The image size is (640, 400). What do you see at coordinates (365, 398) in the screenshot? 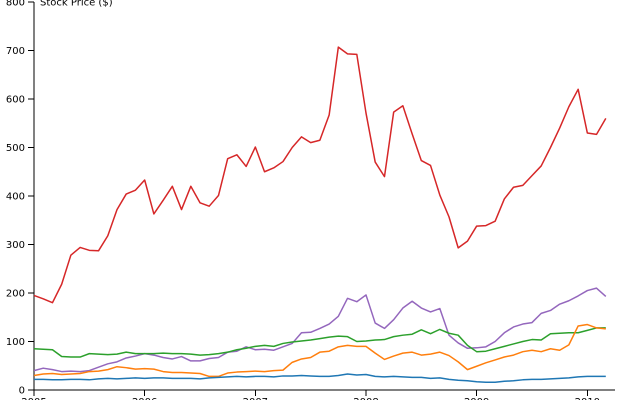
I see `x-tick-label: 2008` at bounding box center [365, 398].